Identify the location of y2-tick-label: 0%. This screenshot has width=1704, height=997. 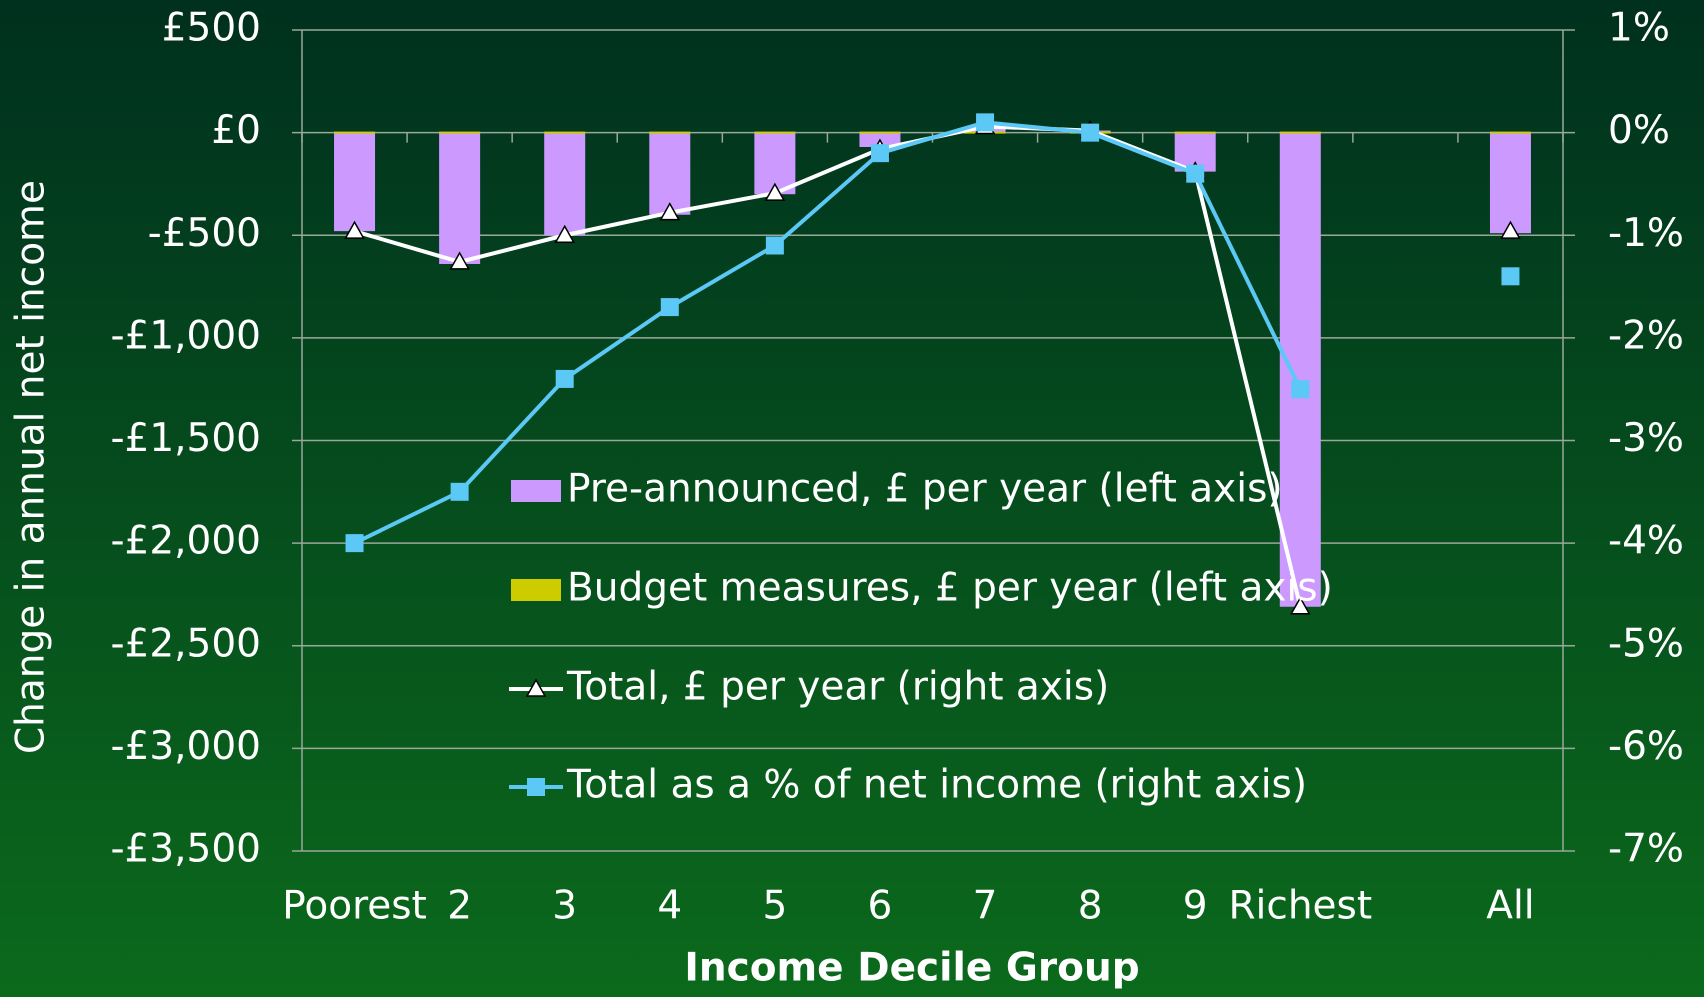
(1639, 130).